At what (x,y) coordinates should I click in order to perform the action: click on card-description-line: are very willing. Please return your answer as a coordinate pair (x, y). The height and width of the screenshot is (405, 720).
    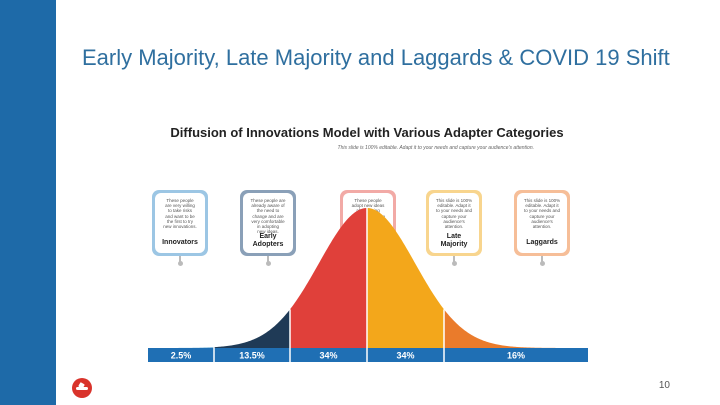
    Looking at the image, I should click on (180, 206).